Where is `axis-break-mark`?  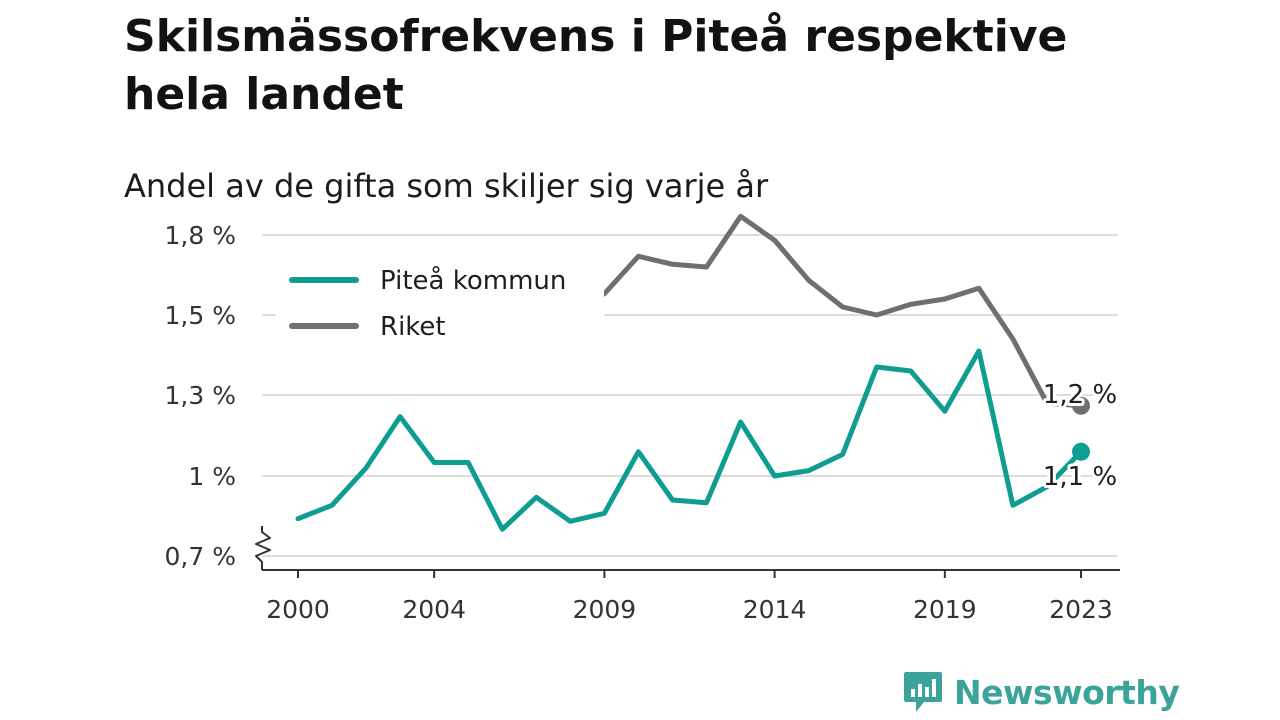
axis-break-mark is located at coordinates (263, 548).